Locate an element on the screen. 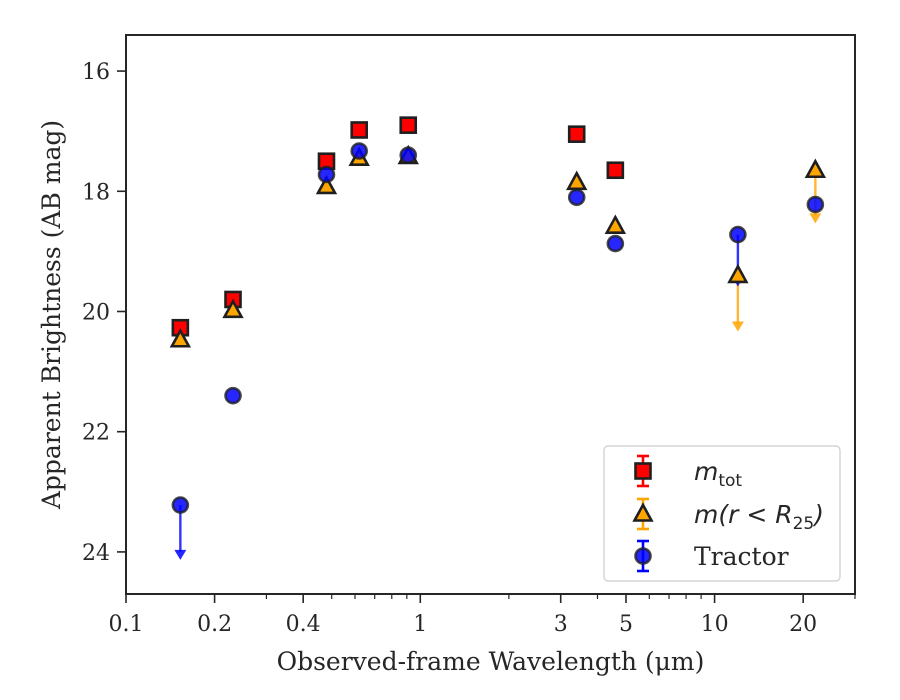 The width and height of the screenshot is (900, 700). x-tick-label: 3 is located at coordinates (561, 624).